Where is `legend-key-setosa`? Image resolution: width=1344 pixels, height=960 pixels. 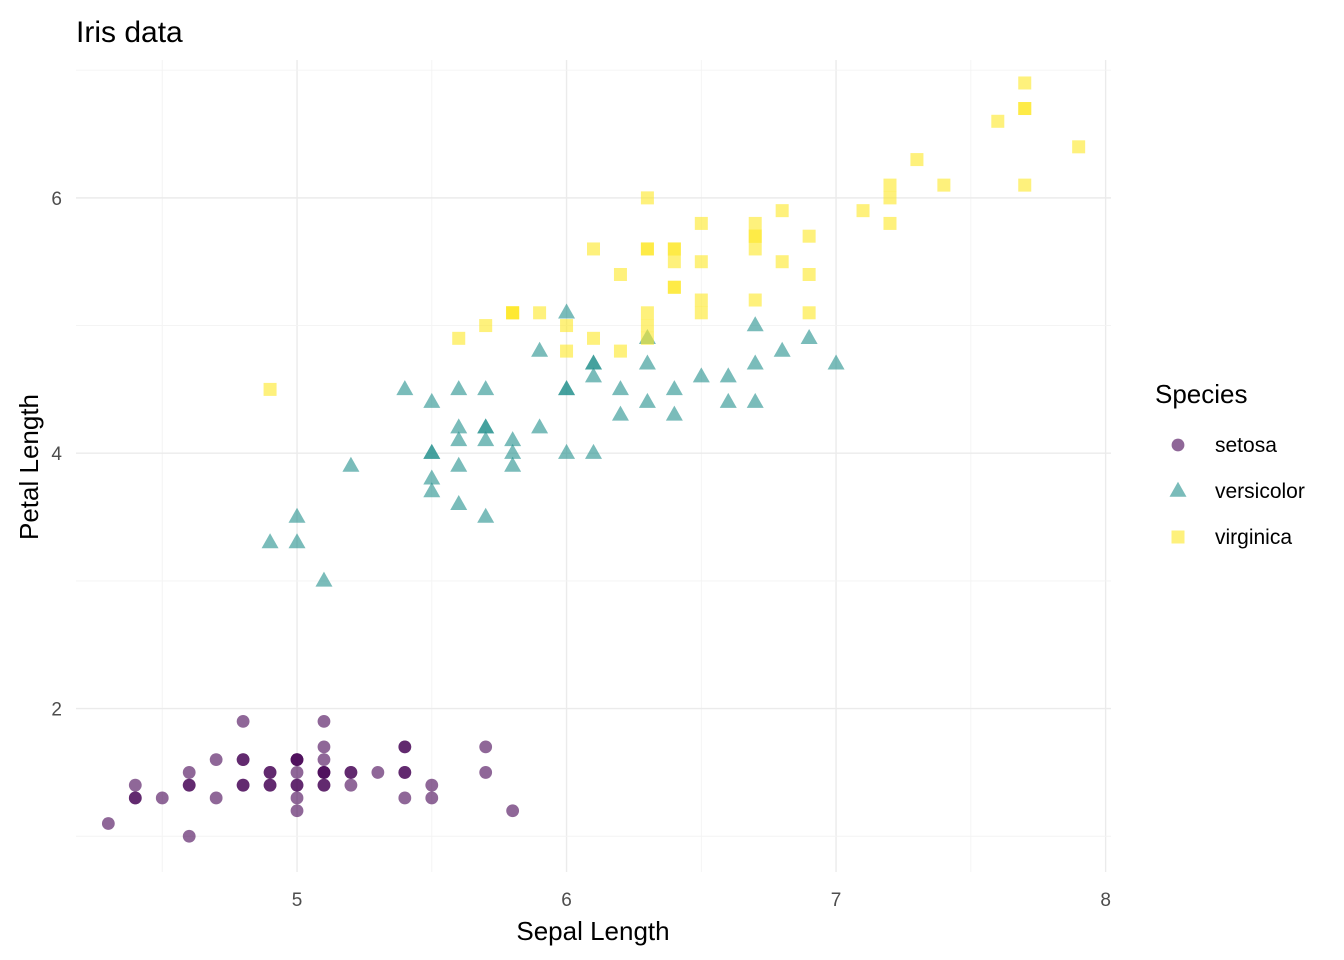
legend-key-setosa is located at coordinates (1178, 445).